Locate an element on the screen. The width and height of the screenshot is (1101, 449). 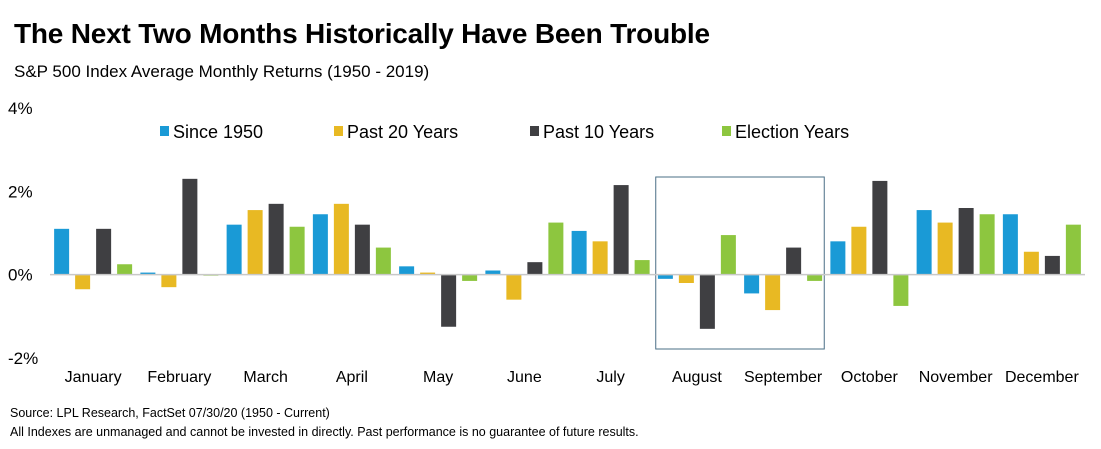
x-tick-label: December is located at coordinates (1042, 377).